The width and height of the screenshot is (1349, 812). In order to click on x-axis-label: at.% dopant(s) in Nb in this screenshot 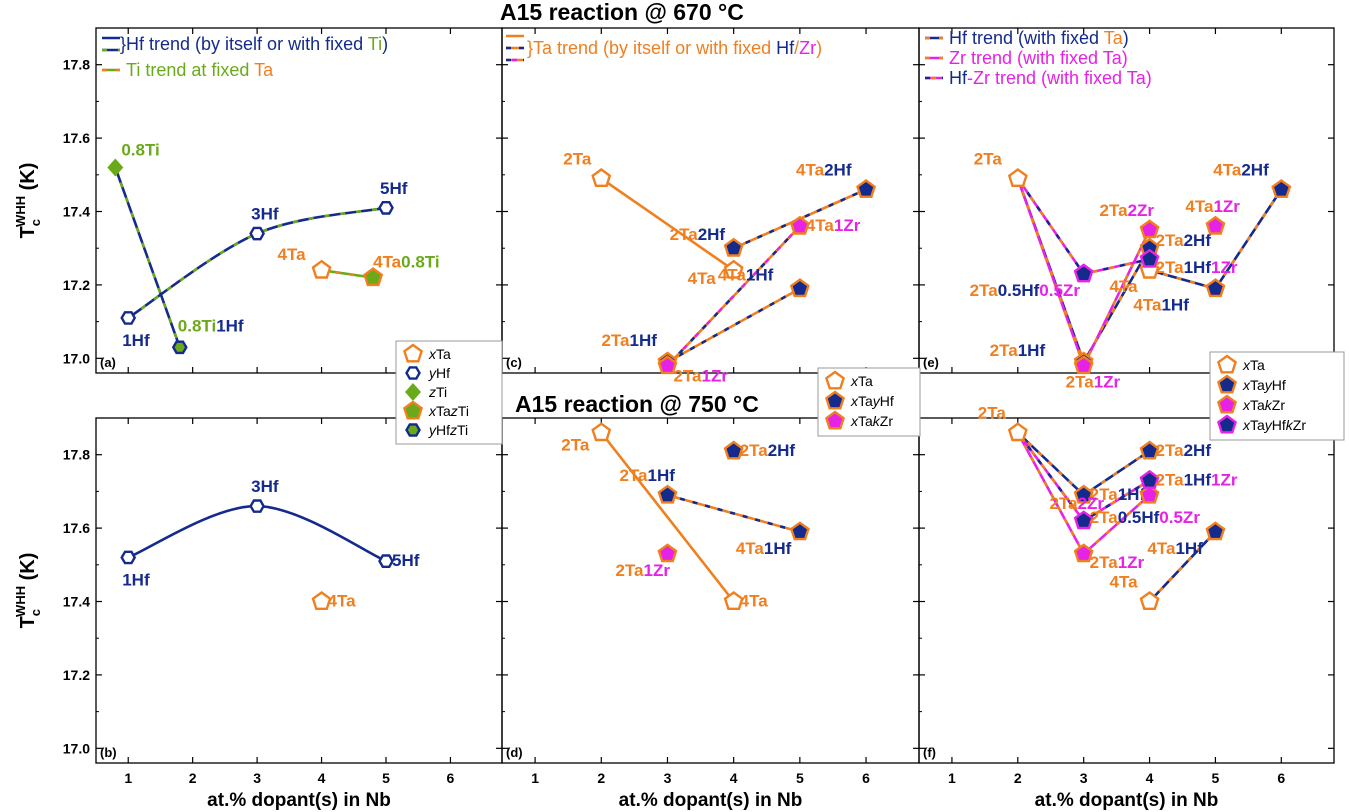, I will do `click(1127, 800)`.